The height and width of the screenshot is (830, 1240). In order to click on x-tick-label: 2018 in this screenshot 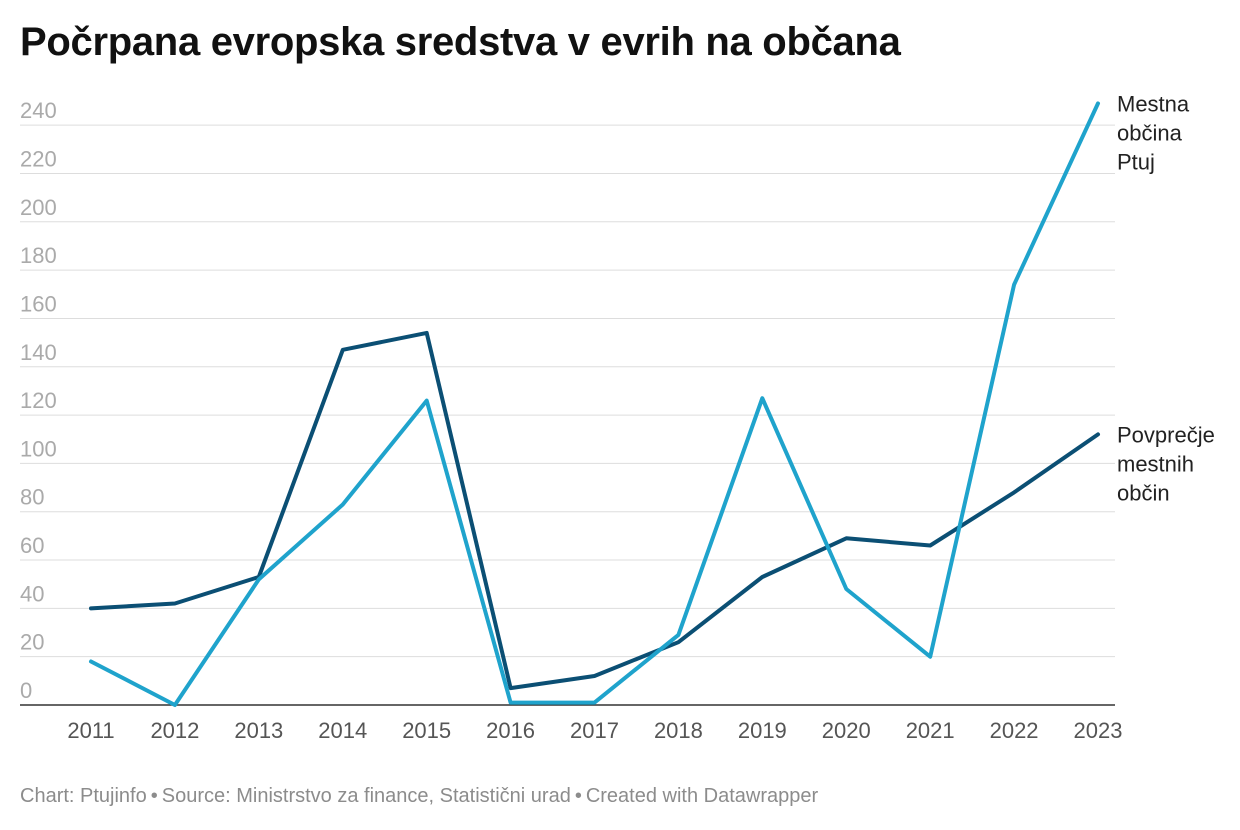, I will do `click(678, 730)`.